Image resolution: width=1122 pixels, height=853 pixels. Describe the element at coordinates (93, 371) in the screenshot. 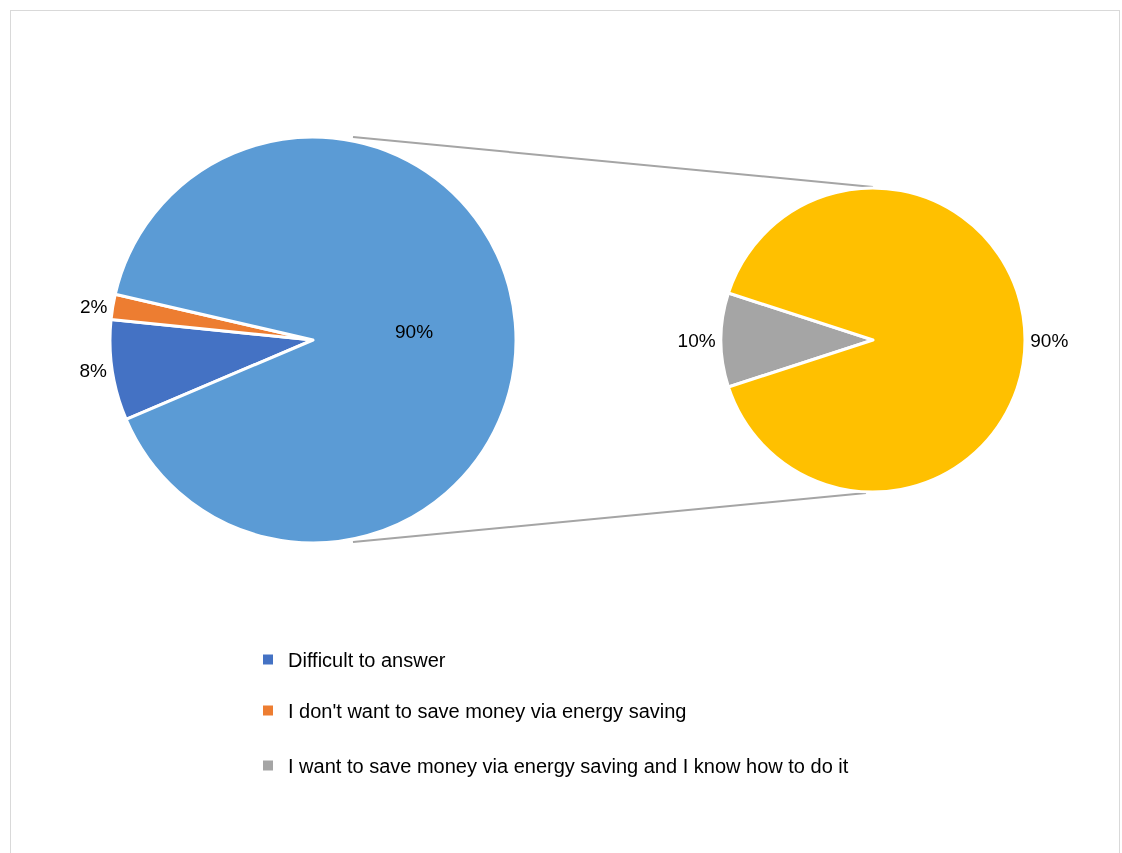

I see `data-label: 8%` at that location.